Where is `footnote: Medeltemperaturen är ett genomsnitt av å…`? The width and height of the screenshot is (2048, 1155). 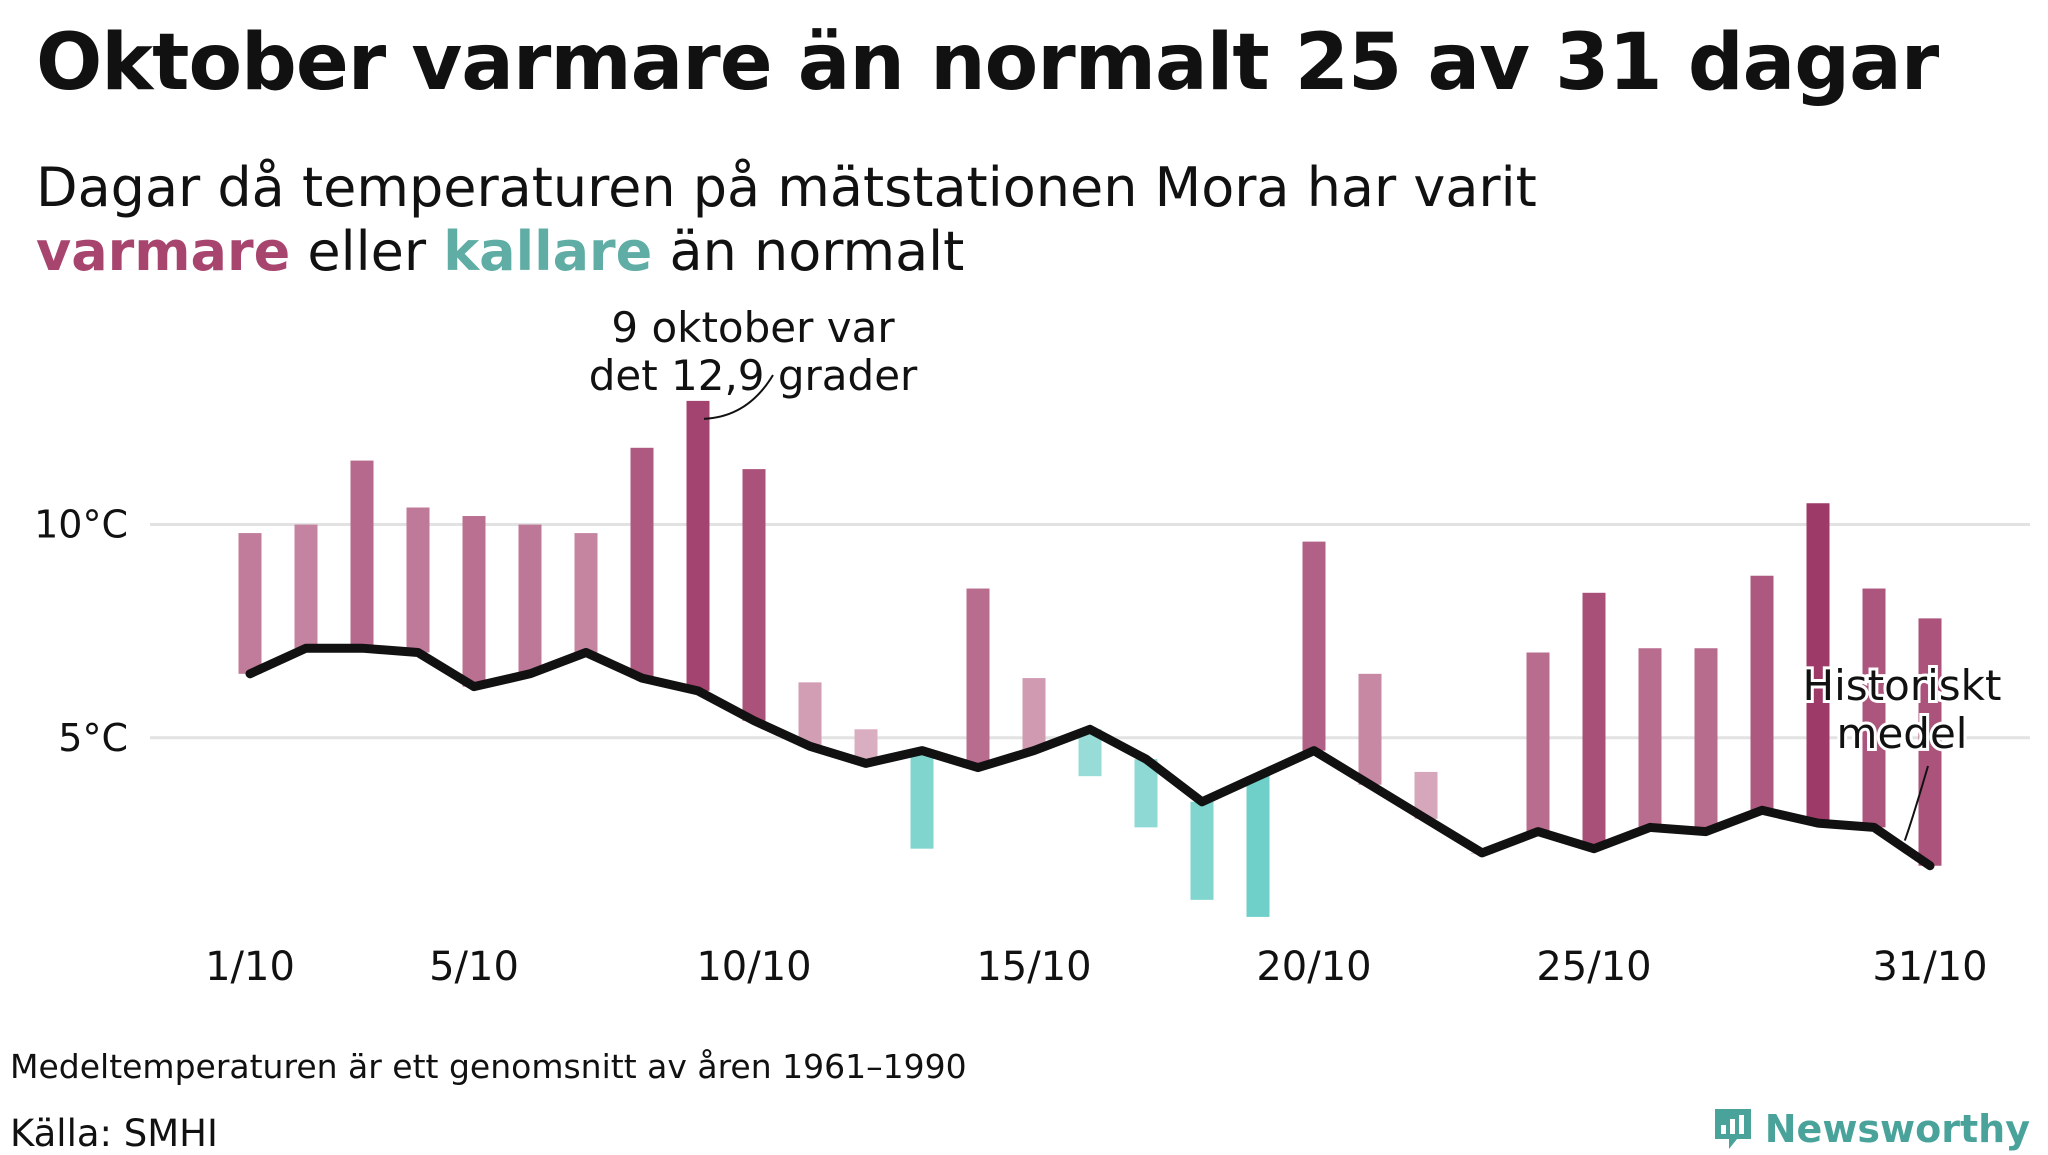 footnote: Medeltemperaturen är ett genomsnitt av å… is located at coordinates (488, 1066).